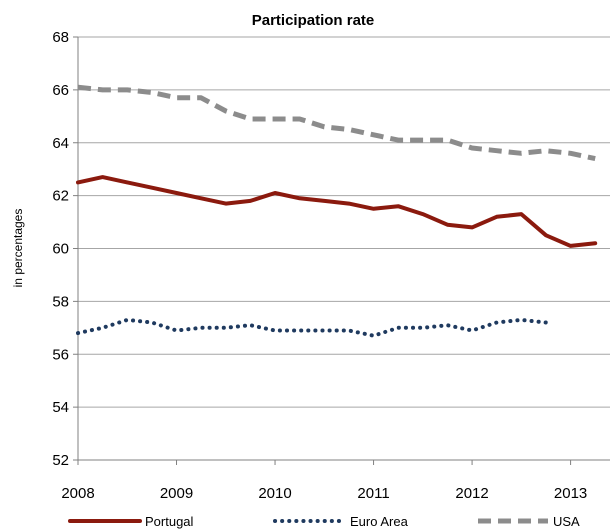  I want to click on x-tick-label: 2011, so click(373, 493).